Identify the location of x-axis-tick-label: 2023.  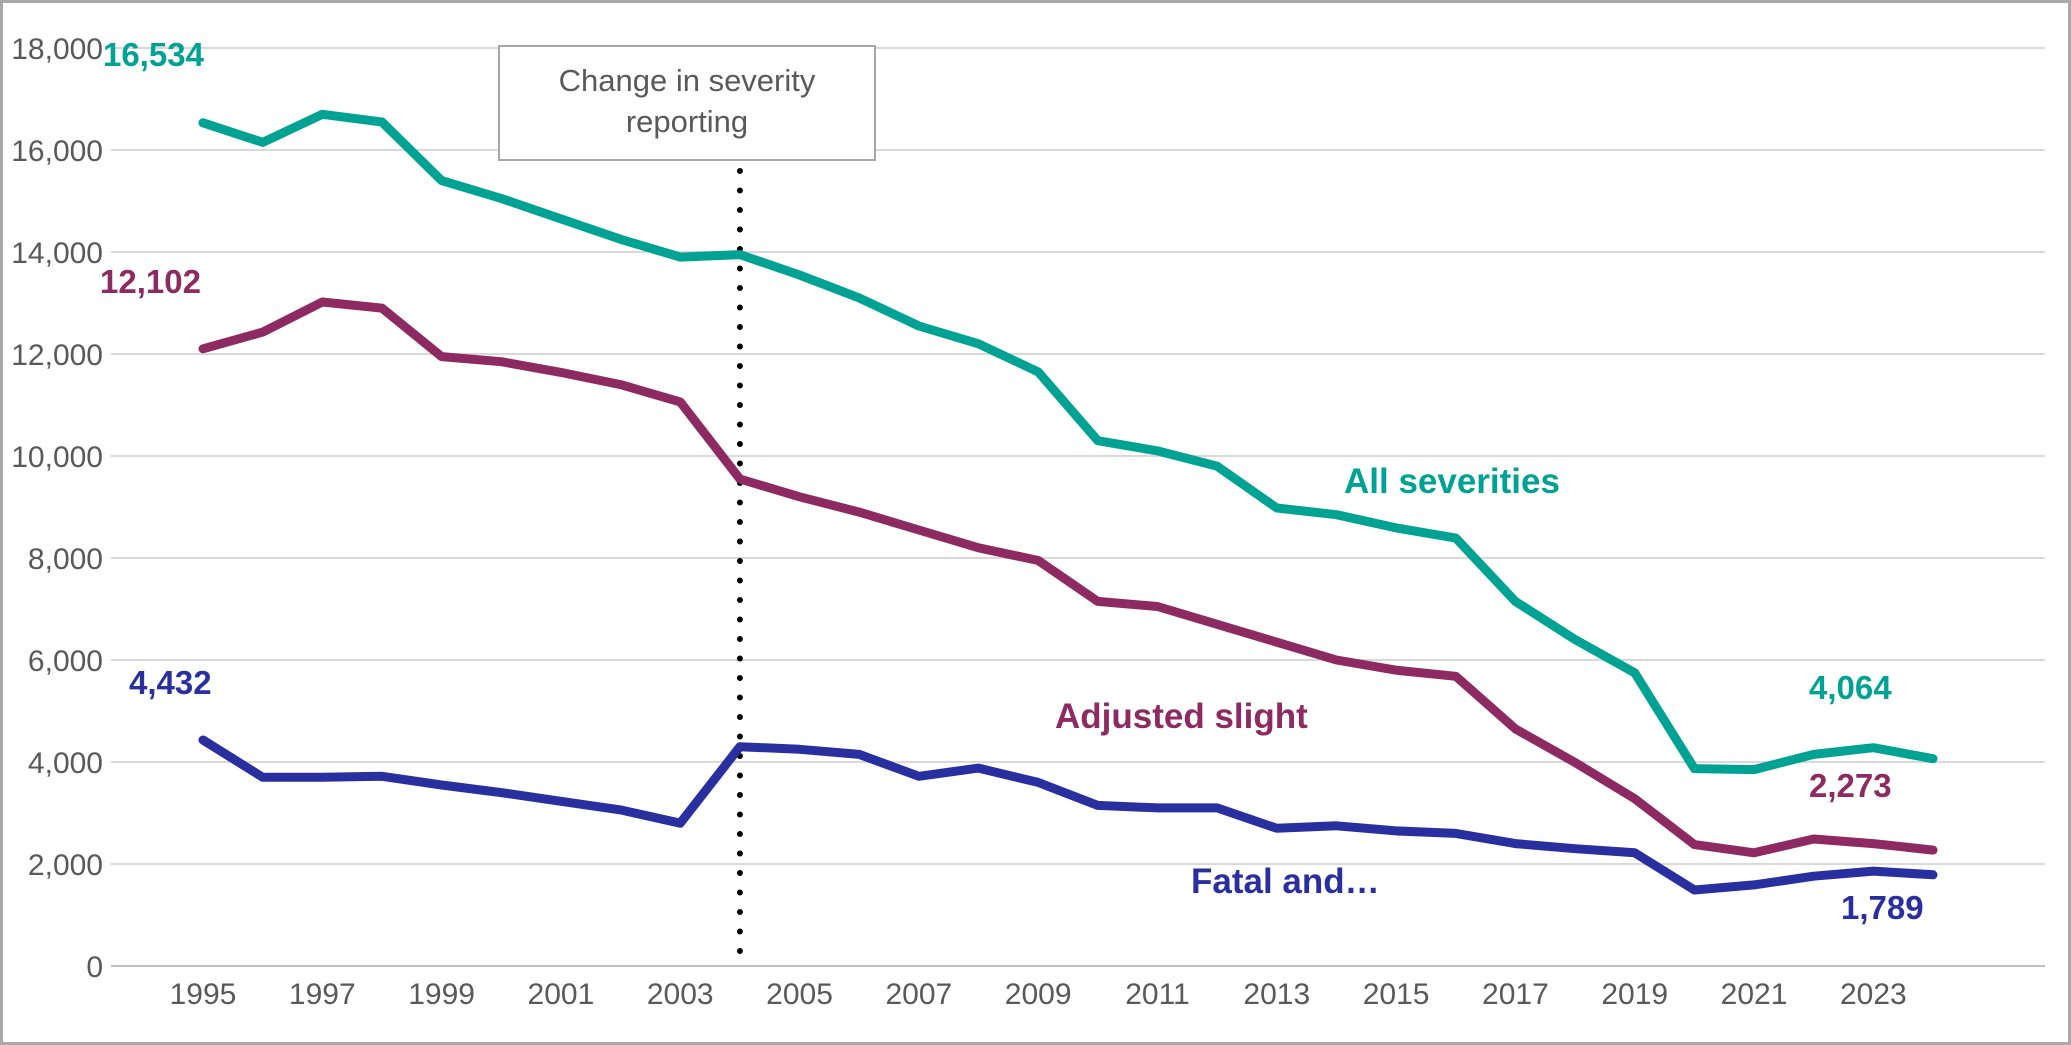
(1873, 994).